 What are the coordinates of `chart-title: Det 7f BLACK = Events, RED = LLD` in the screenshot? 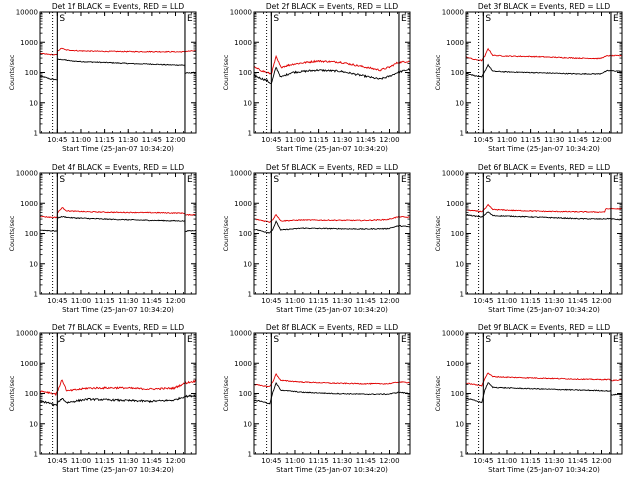 It's located at (118, 327).